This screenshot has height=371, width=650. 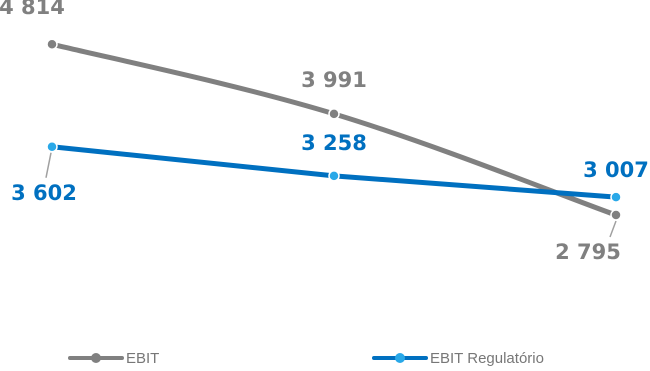 I want to click on legend-label-ebit-regulatorio: EBIT Regulatório, so click(x=487, y=358).